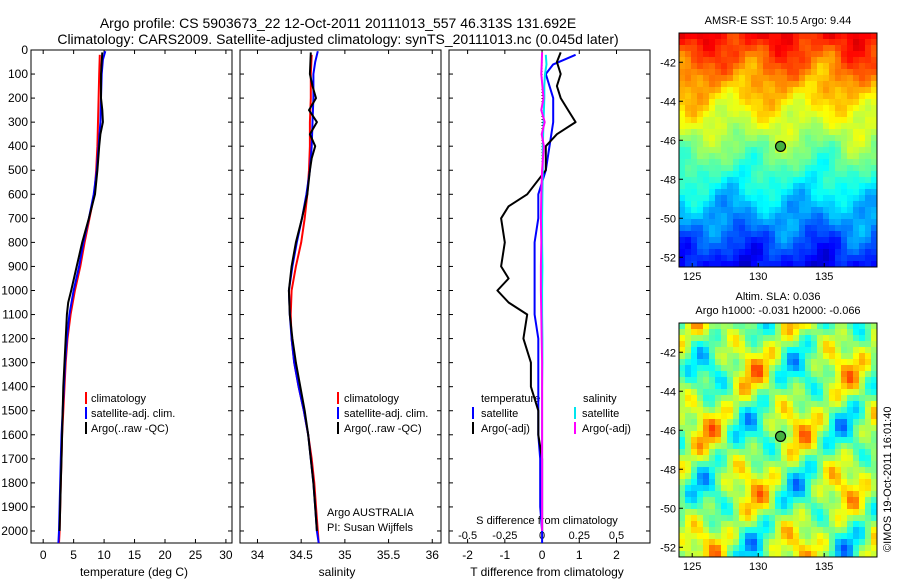 The width and height of the screenshot is (900, 580). What do you see at coordinates (824, 567) in the screenshot?
I see `x-tick-label: 135` at bounding box center [824, 567].